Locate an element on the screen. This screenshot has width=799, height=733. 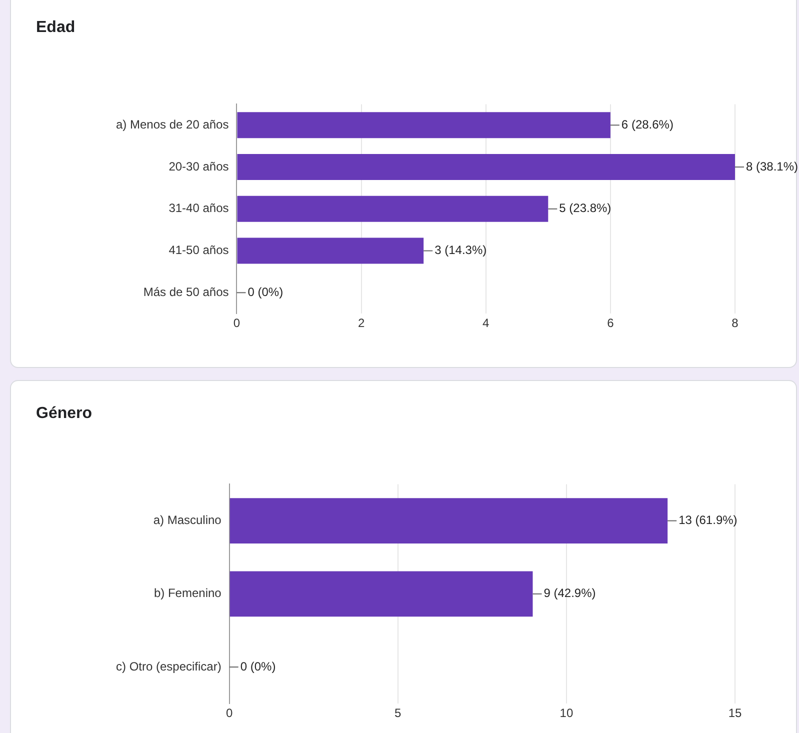
text: Edad is located at coordinates (56, 28).